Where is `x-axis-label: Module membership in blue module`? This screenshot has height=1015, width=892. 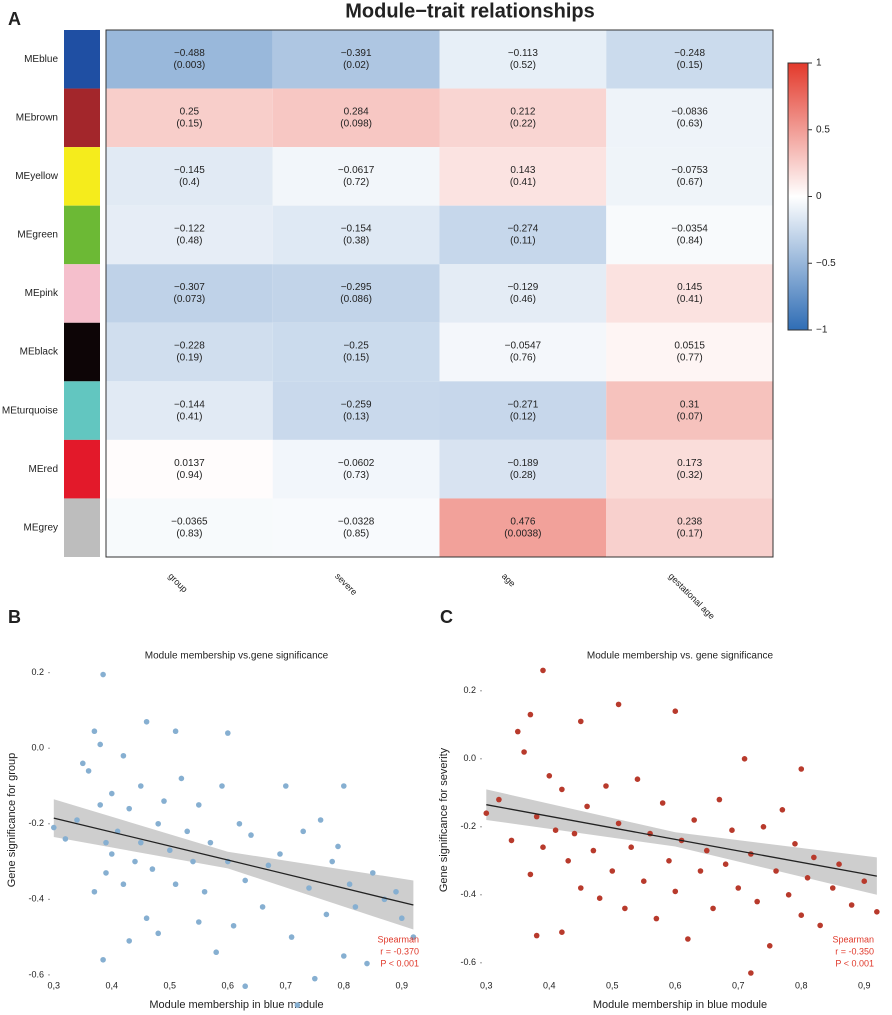
x-axis-label: Module membership in blue module is located at coordinates (680, 1005).